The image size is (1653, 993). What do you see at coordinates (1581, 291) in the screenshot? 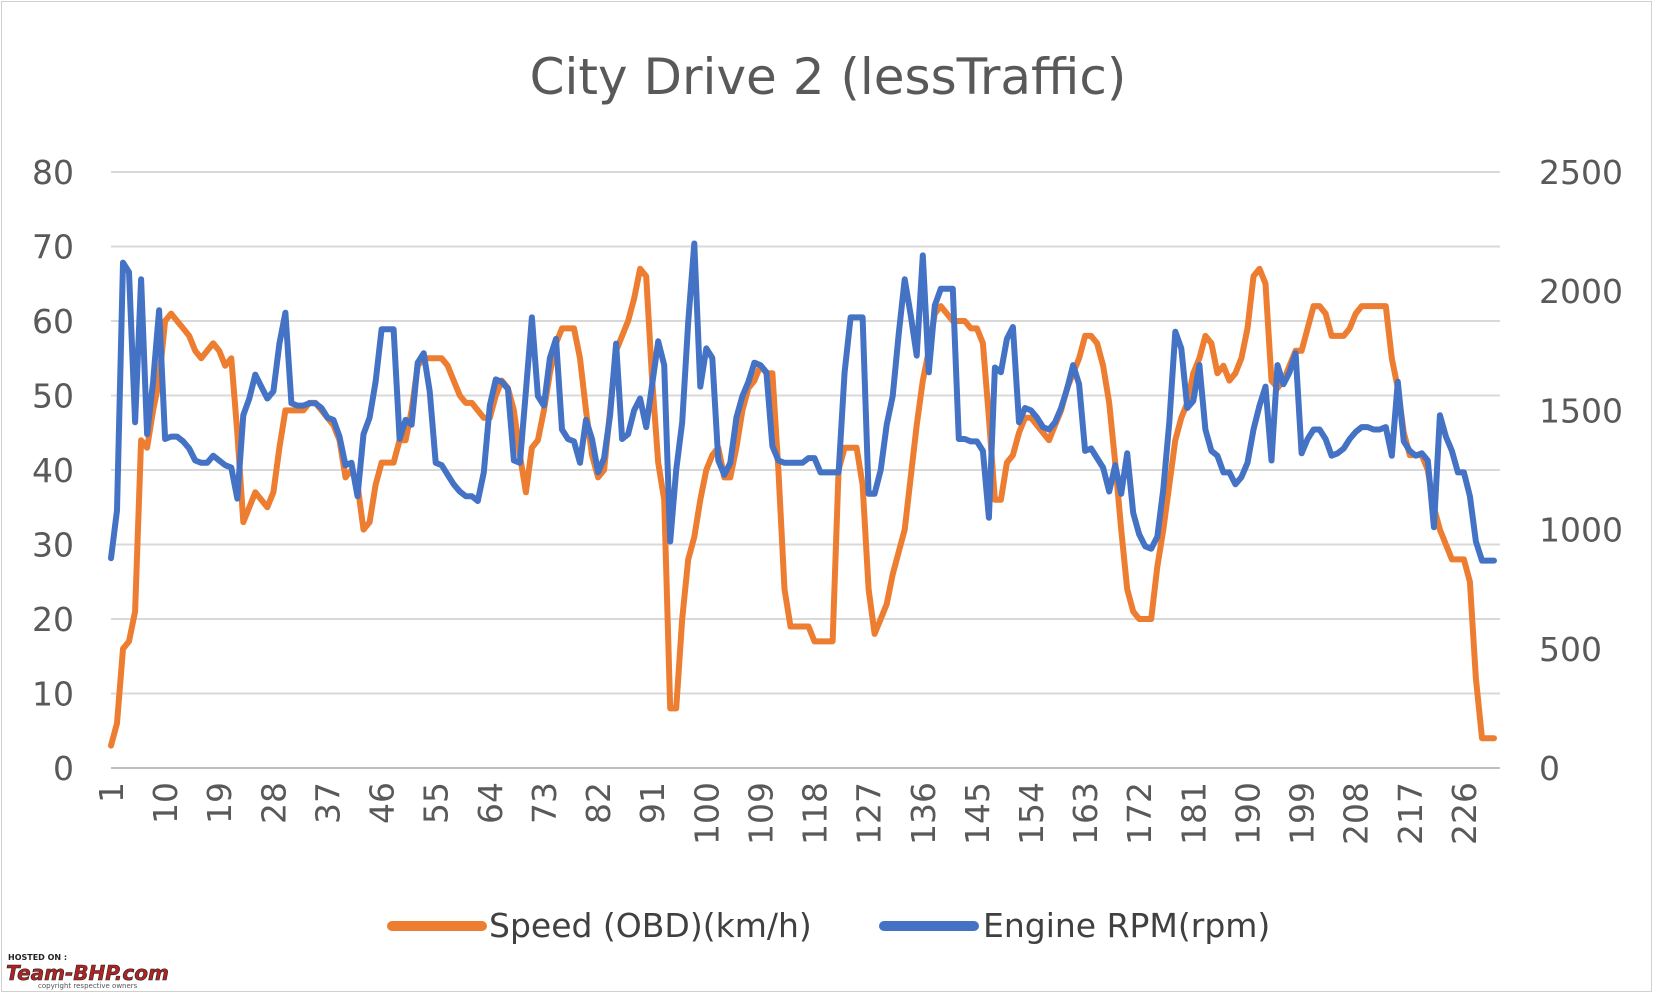
I see `right-tick-label: 2000` at bounding box center [1581, 291].